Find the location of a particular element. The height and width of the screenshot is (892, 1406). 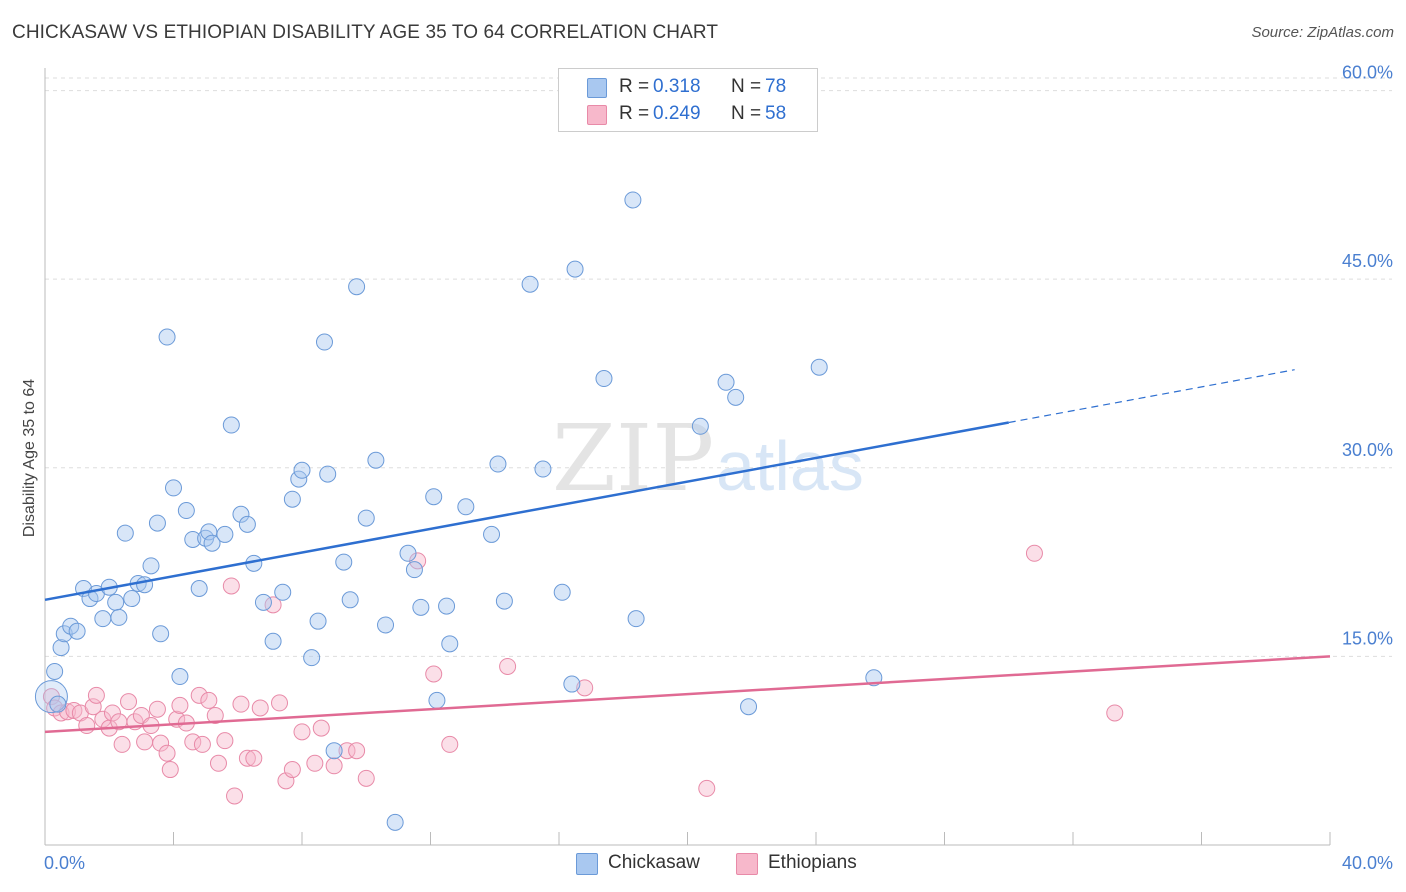

chickasaw-trend-line is located at coordinates (526, 511).